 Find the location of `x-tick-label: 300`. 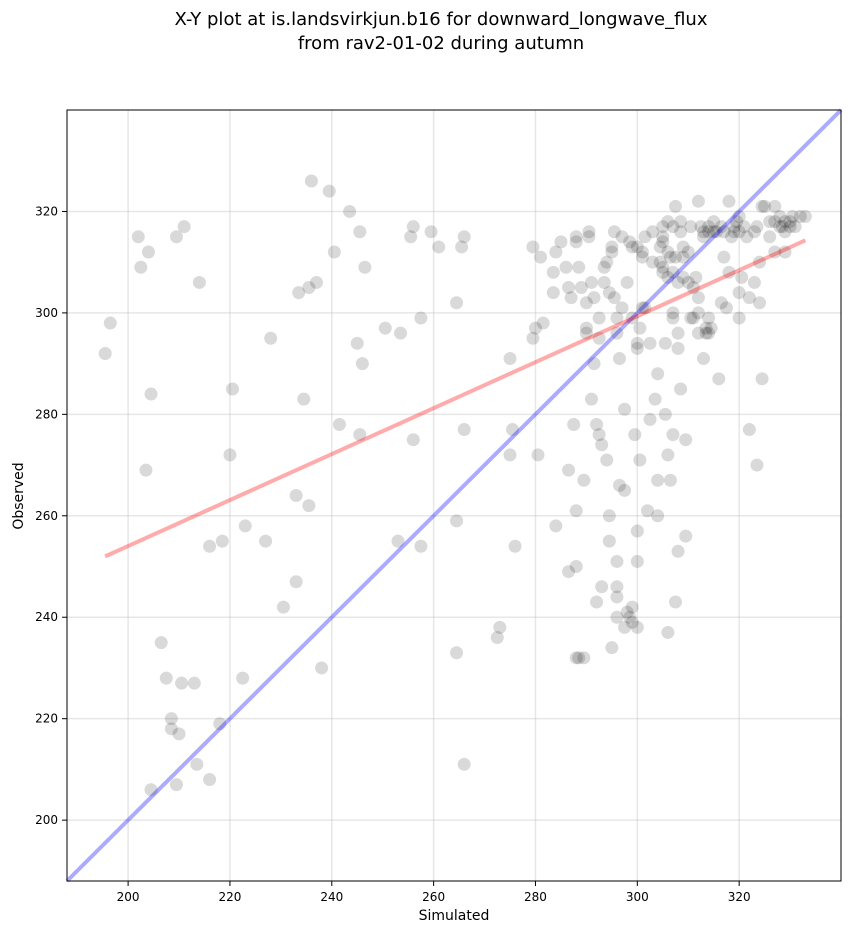

x-tick-label: 300 is located at coordinates (637, 897).